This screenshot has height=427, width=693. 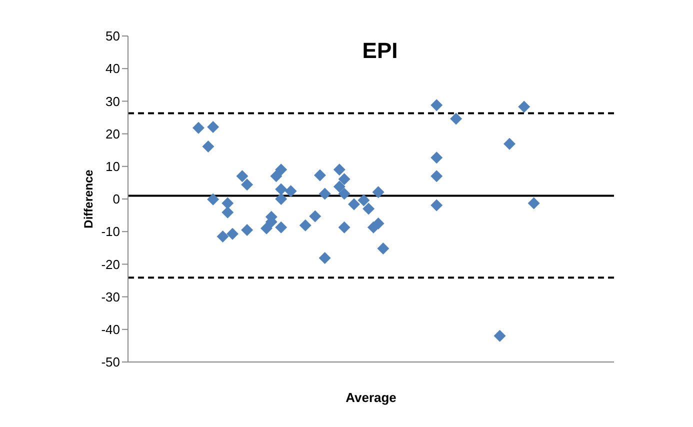 What do you see at coordinates (113, 36) in the screenshot?
I see `y-tick-label: 50` at bounding box center [113, 36].